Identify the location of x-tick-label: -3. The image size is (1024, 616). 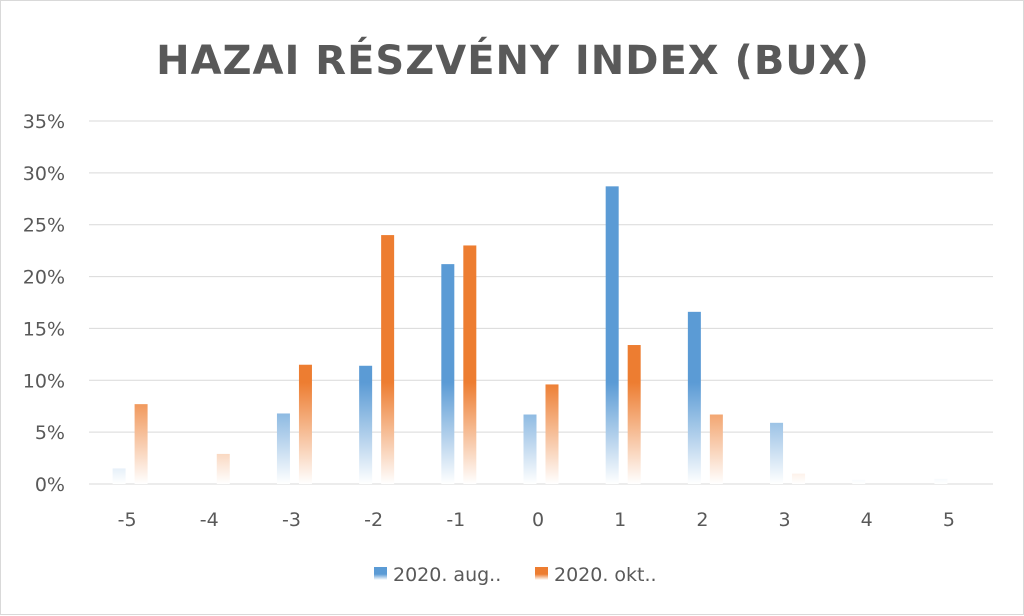
(291, 520).